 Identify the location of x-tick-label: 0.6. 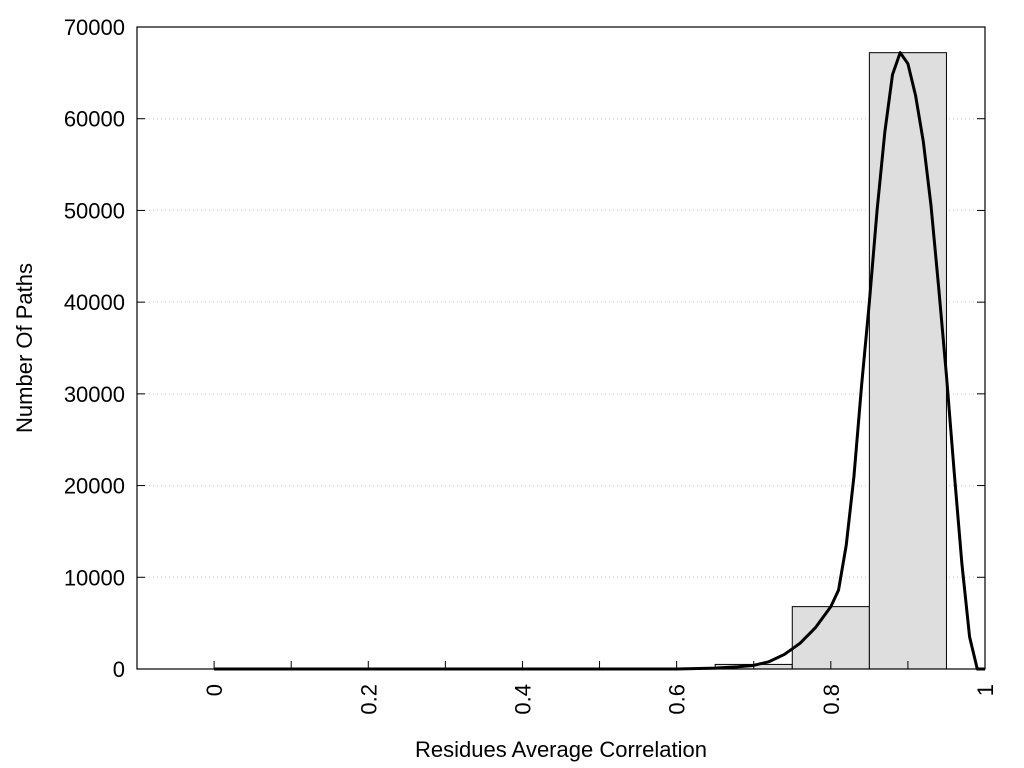
(677, 699).